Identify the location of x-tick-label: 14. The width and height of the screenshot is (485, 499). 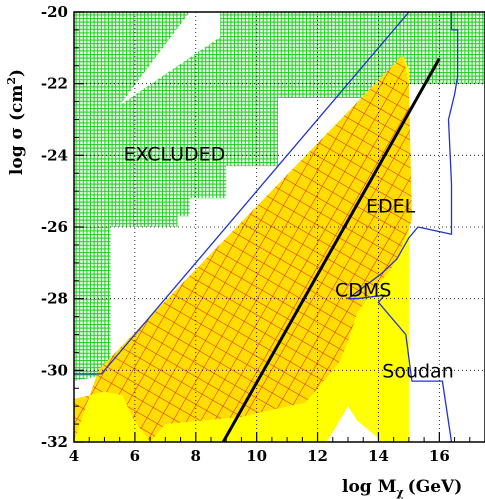
(378, 456).